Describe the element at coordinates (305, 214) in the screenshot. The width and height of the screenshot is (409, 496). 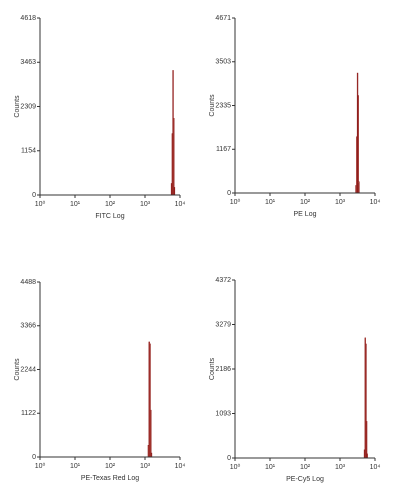
I see `x-axis-label: PE Log` at that location.